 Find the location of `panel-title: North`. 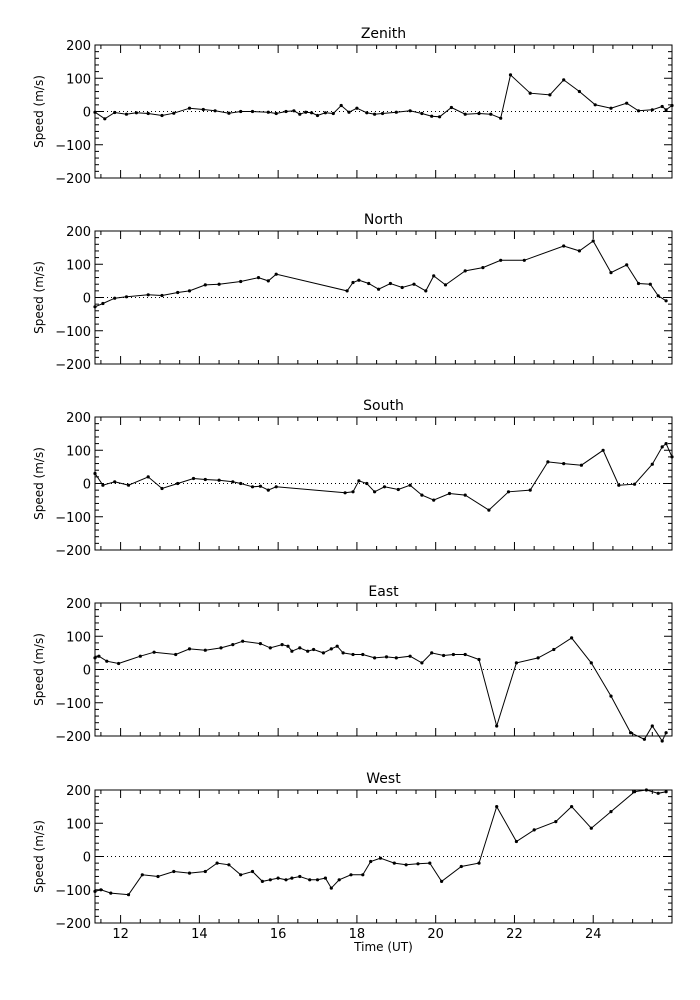

panel-title: North is located at coordinates (383, 220).